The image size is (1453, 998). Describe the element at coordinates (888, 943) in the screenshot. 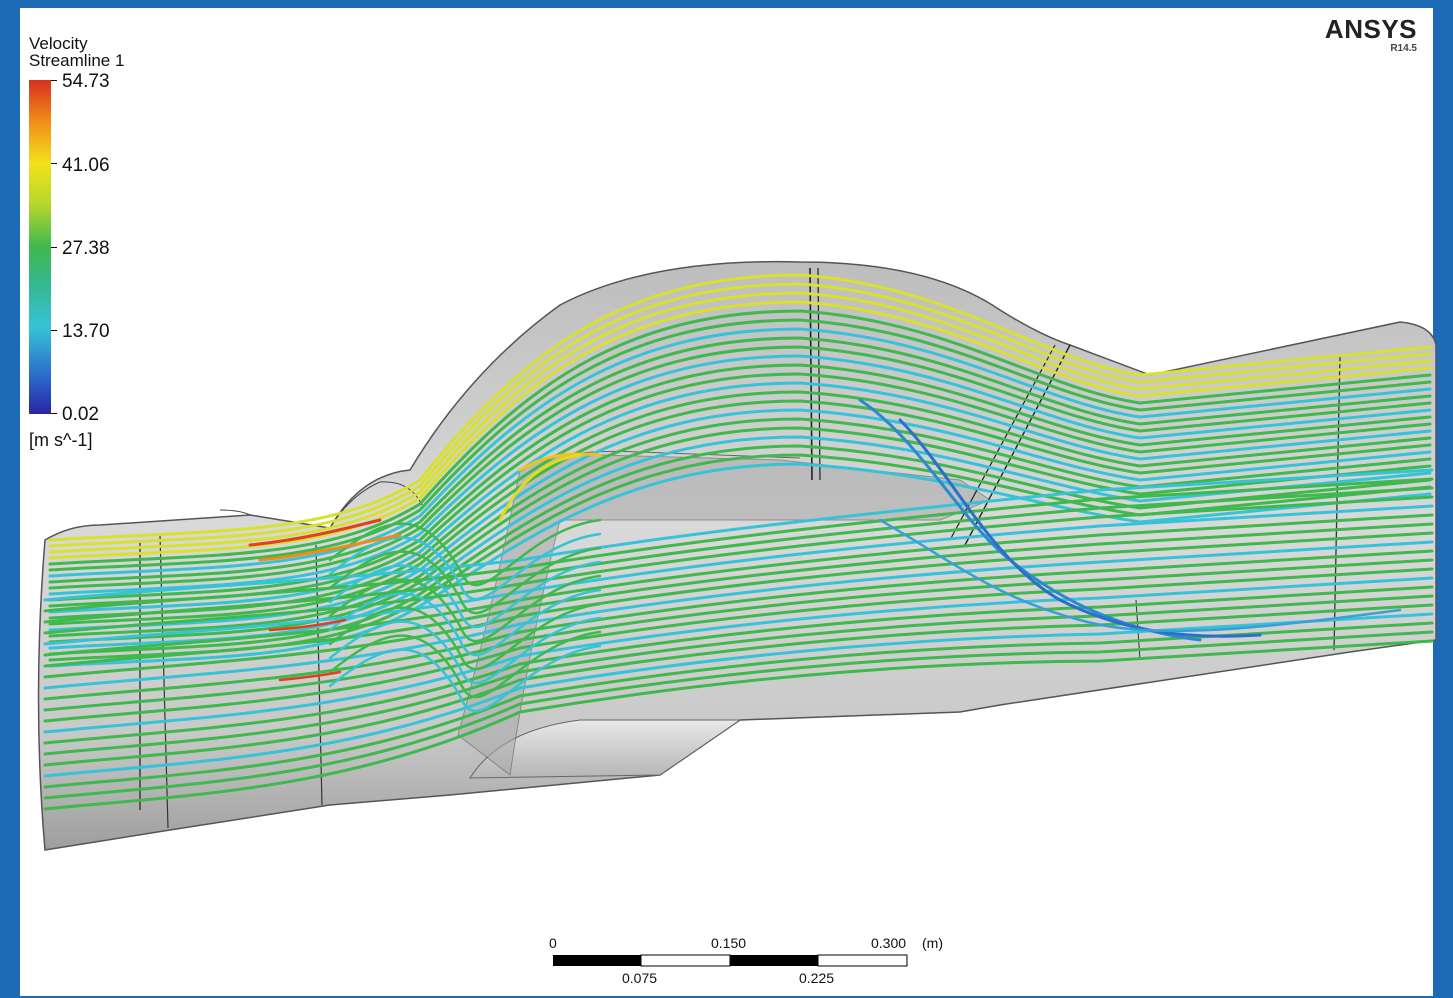

I see `scale-label-0300: 0.300` at that location.